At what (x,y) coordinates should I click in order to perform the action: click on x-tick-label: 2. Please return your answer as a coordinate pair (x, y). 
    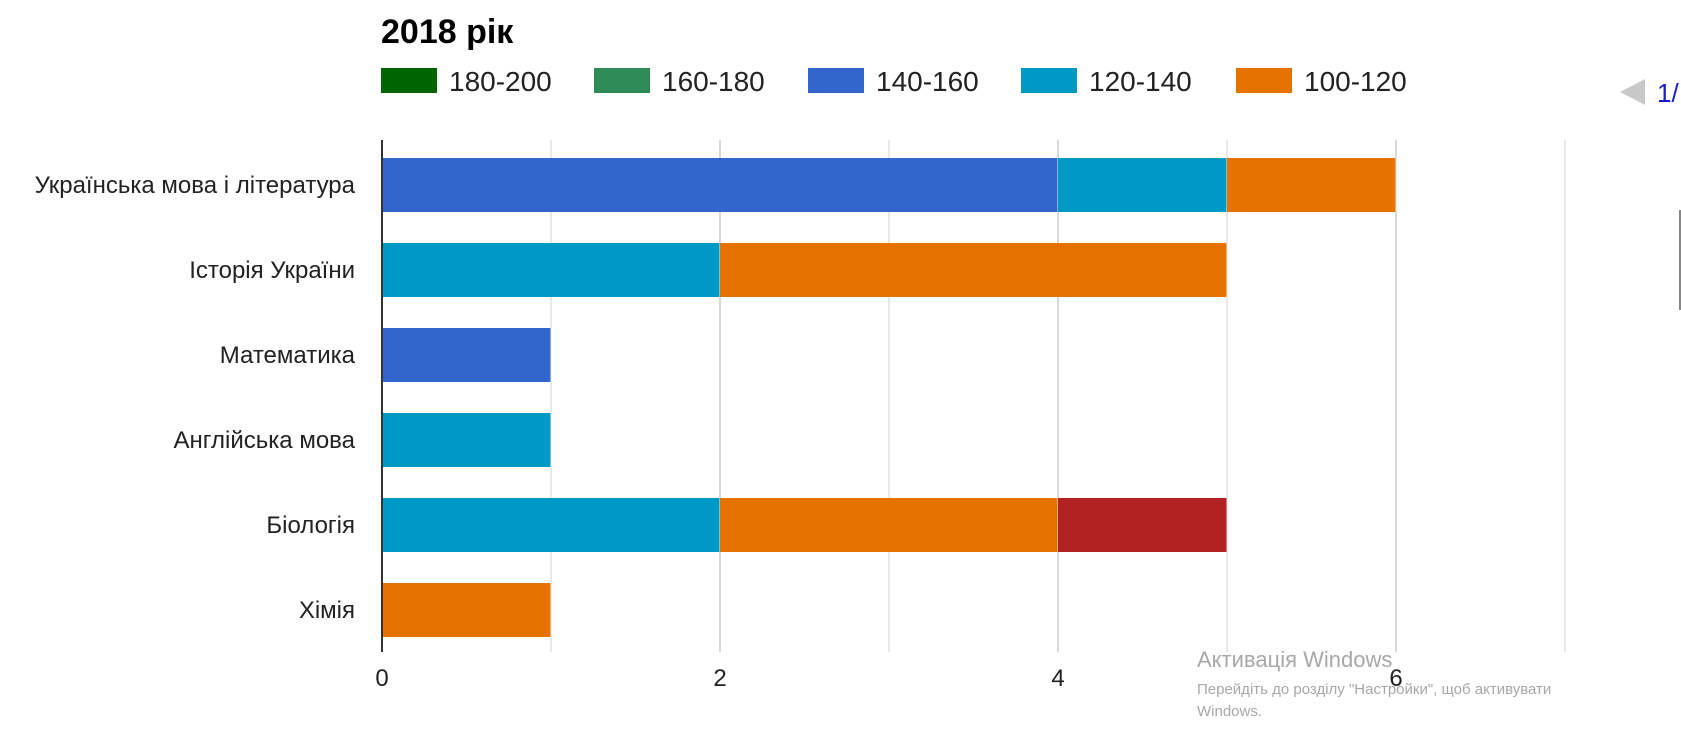
    Looking at the image, I should click on (719, 678).